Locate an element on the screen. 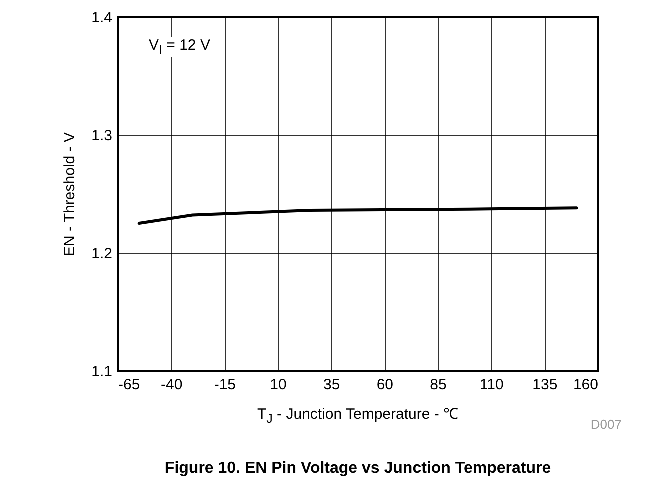  x-tick-label: 60 is located at coordinates (385, 385).